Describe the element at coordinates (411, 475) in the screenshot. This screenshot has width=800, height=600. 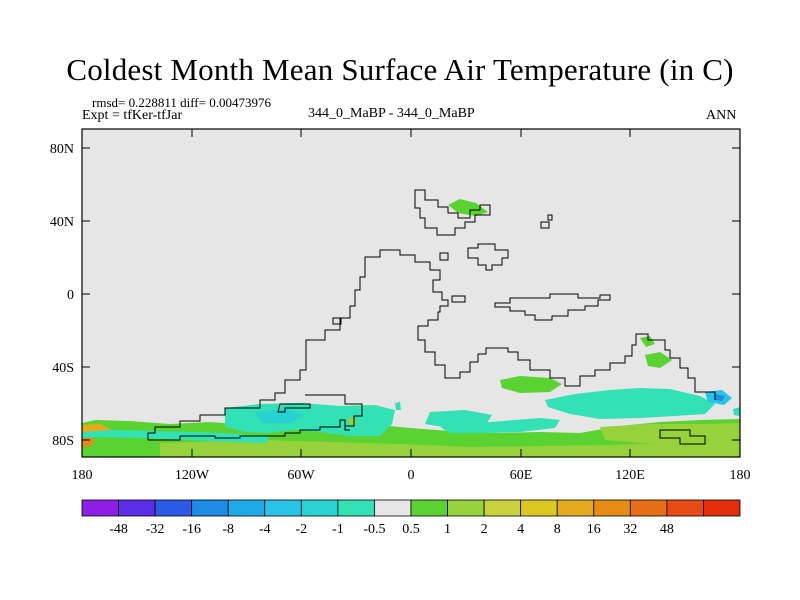
I see `lon-label-0: 0` at that location.